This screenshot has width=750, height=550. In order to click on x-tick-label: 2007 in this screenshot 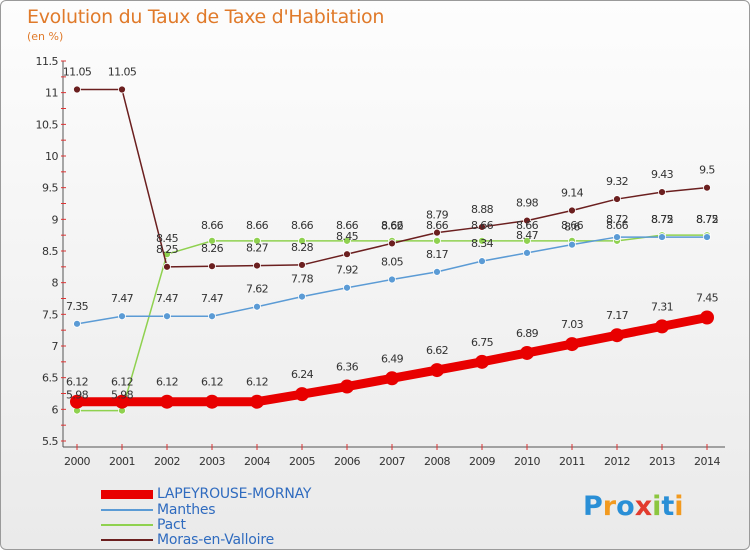, I will do `click(392, 461)`.